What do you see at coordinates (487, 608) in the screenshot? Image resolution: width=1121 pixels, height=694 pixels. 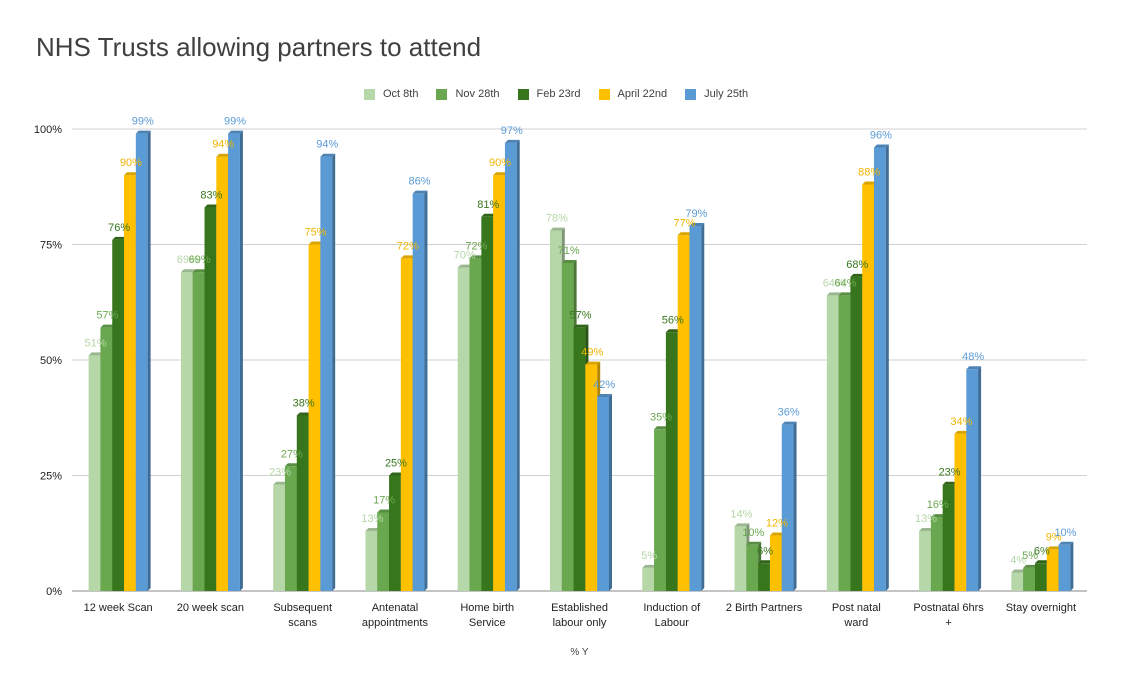 I see `x-tick-label: Home birth` at bounding box center [487, 608].